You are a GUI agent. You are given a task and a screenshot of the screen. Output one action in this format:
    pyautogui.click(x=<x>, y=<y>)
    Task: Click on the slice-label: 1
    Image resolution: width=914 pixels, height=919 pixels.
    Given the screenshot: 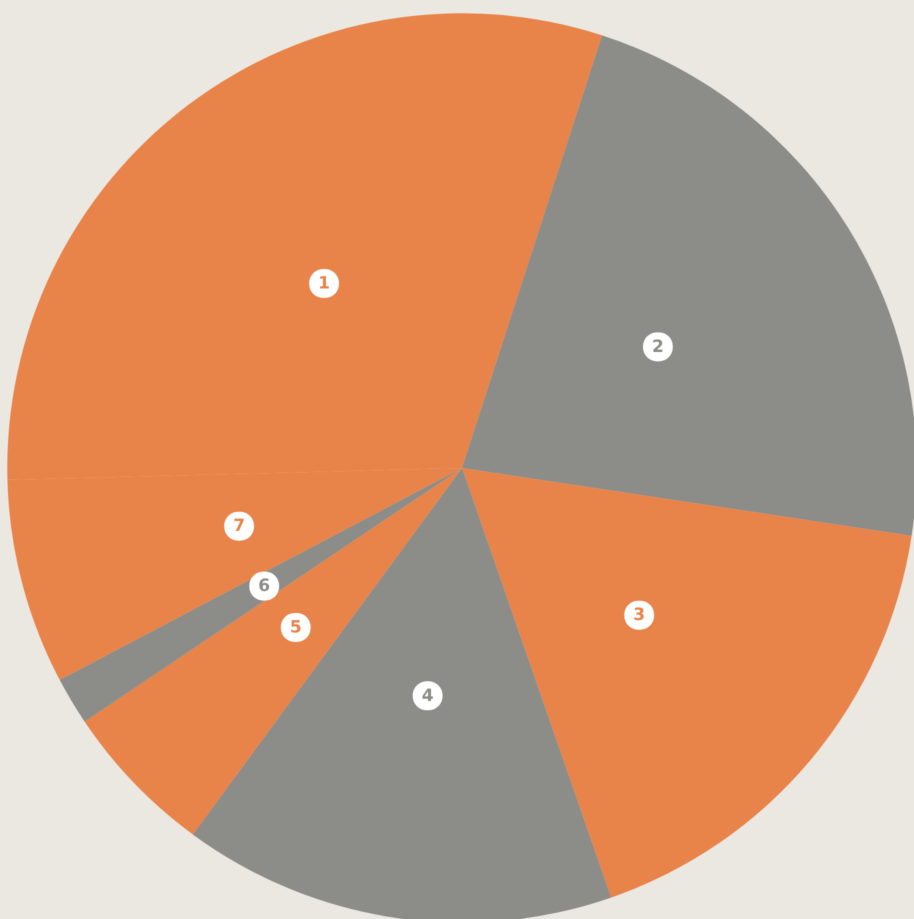 What is the action you would take?
    pyautogui.click(x=324, y=283)
    